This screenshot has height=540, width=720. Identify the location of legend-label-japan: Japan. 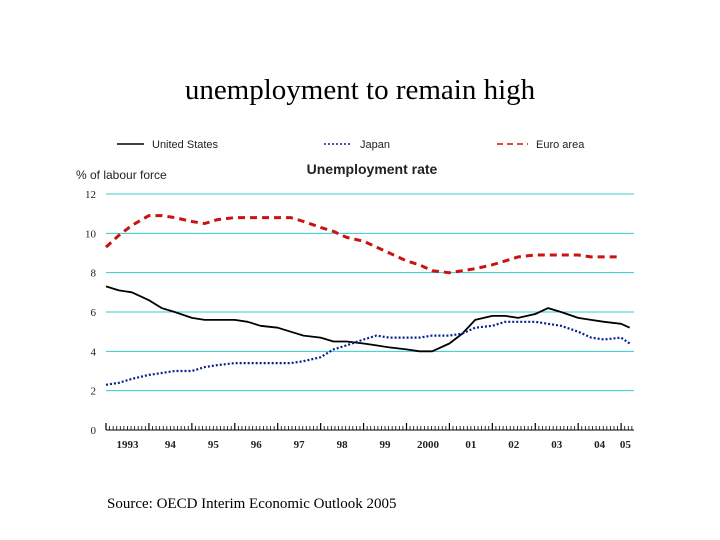
(375, 145).